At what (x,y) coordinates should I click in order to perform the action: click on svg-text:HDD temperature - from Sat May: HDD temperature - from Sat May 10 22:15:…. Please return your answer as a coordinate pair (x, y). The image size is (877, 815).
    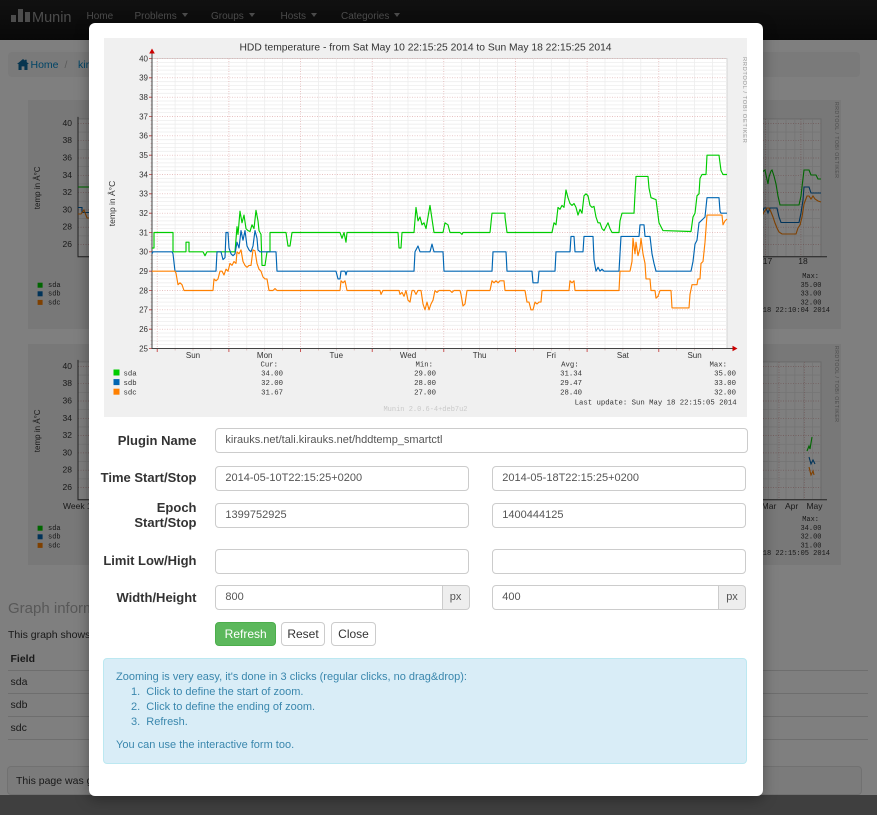
    Looking at the image, I should click on (425, 48).